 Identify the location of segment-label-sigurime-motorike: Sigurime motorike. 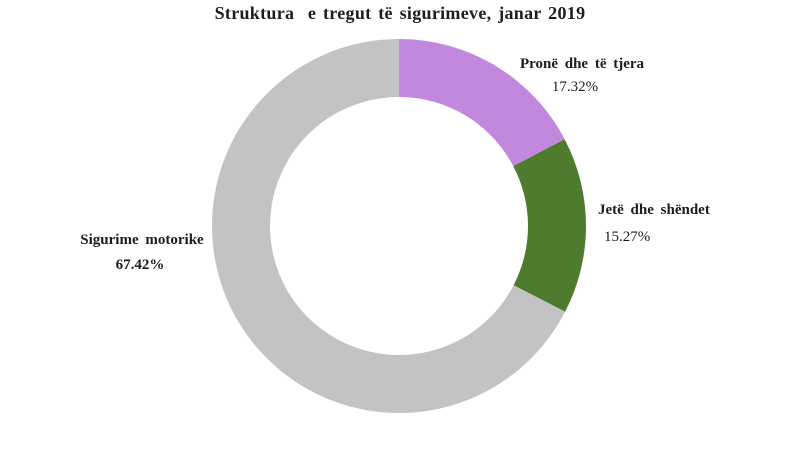
(142, 240).